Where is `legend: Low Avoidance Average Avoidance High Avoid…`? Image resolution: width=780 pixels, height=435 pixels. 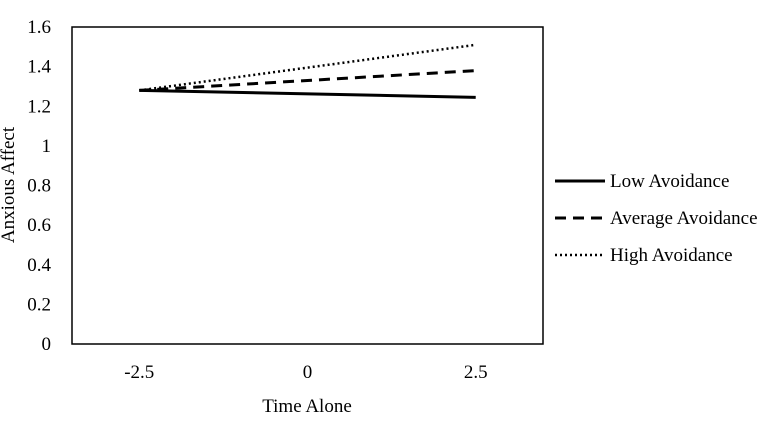
legend: Low Avoidance Average Avoidance High Avoid… is located at coordinates (656, 218).